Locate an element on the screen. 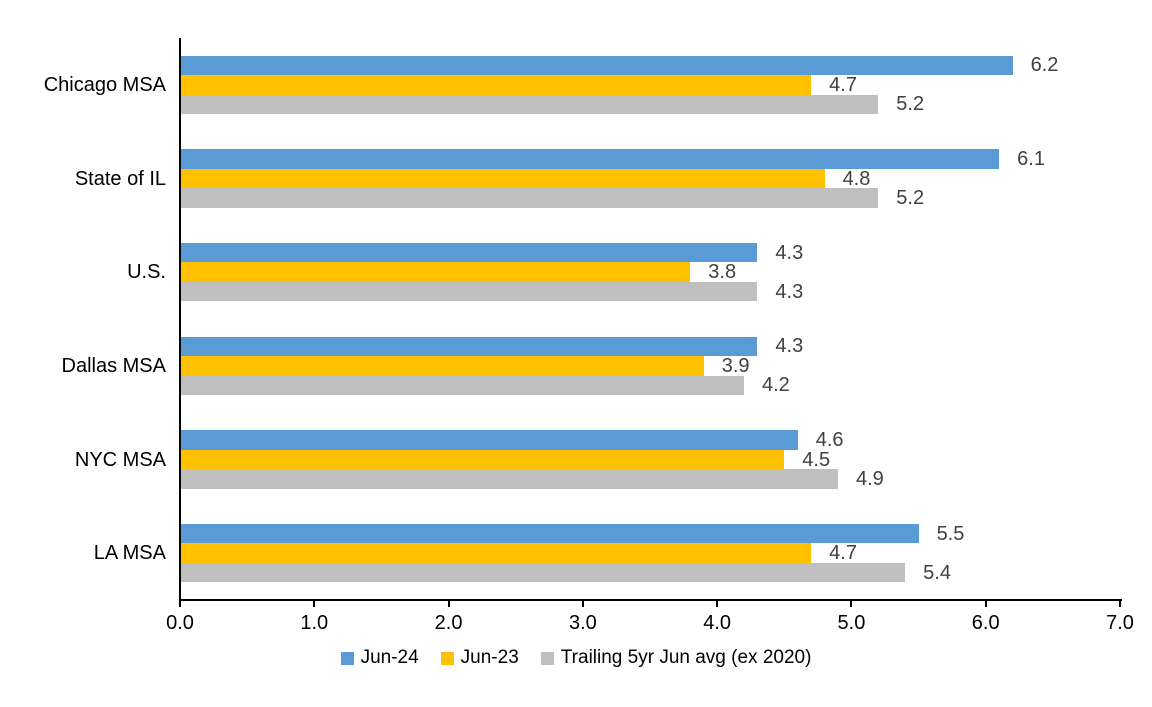 This screenshot has height=707, width=1152. value-label-jun-23-la-msa: 4.7 is located at coordinates (843, 553).